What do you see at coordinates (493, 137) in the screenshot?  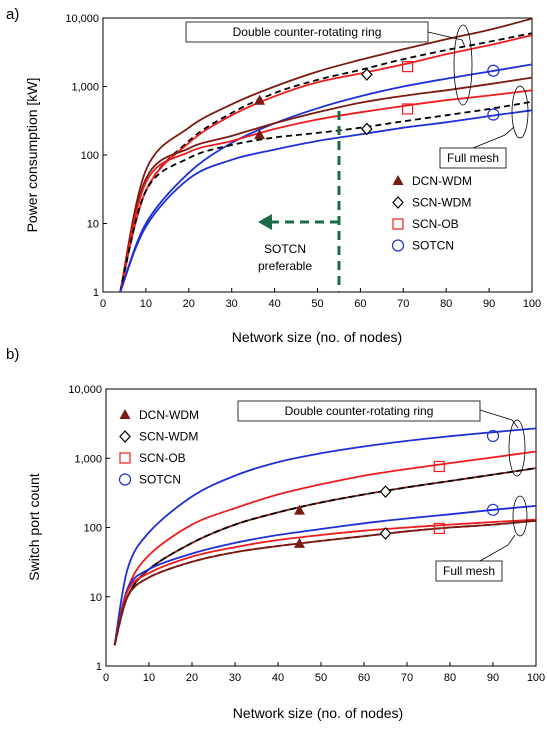 I see `mesh-label-leader-a` at bounding box center [493, 137].